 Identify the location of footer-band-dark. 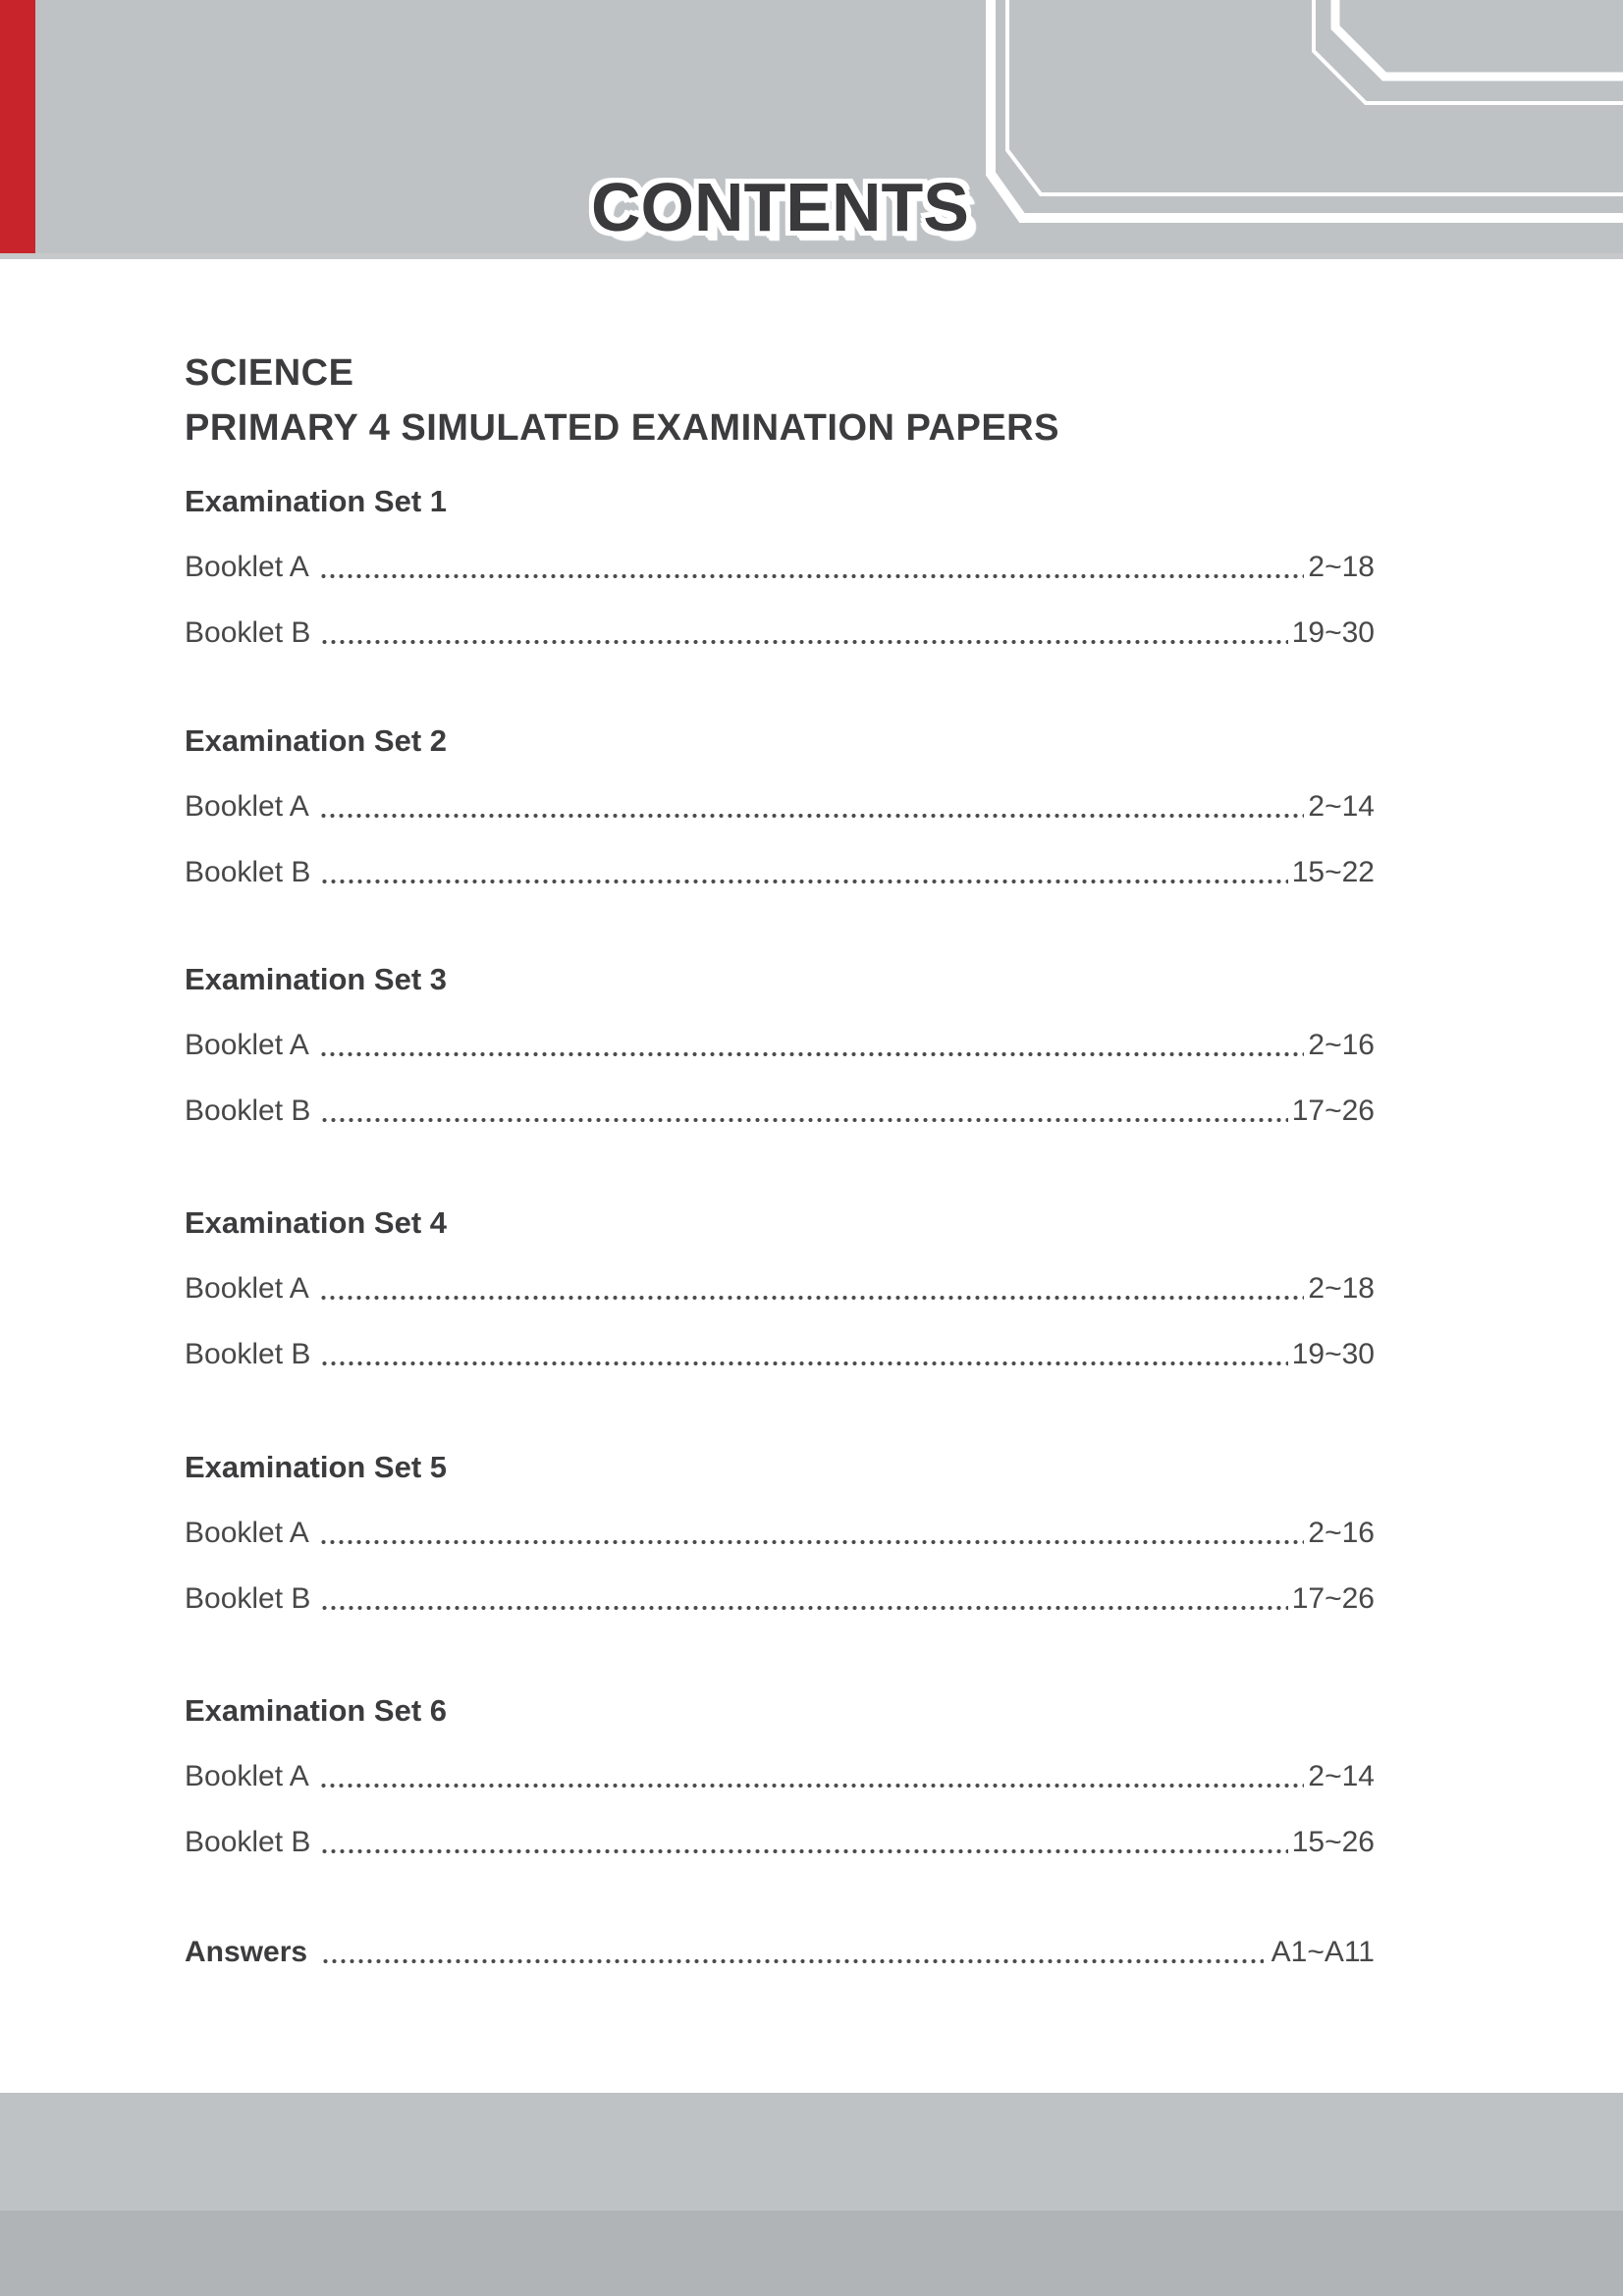
(811, 2253).